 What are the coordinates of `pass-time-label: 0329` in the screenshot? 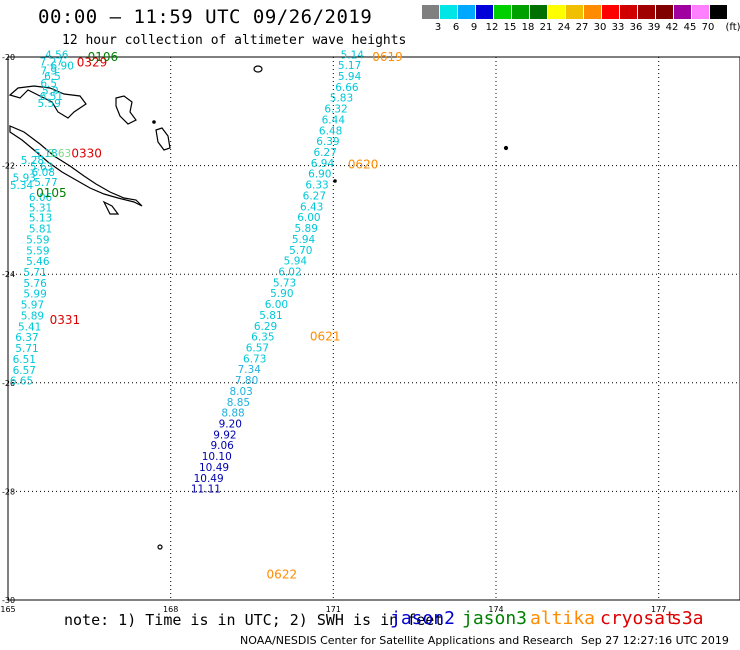 It's located at (92, 62).